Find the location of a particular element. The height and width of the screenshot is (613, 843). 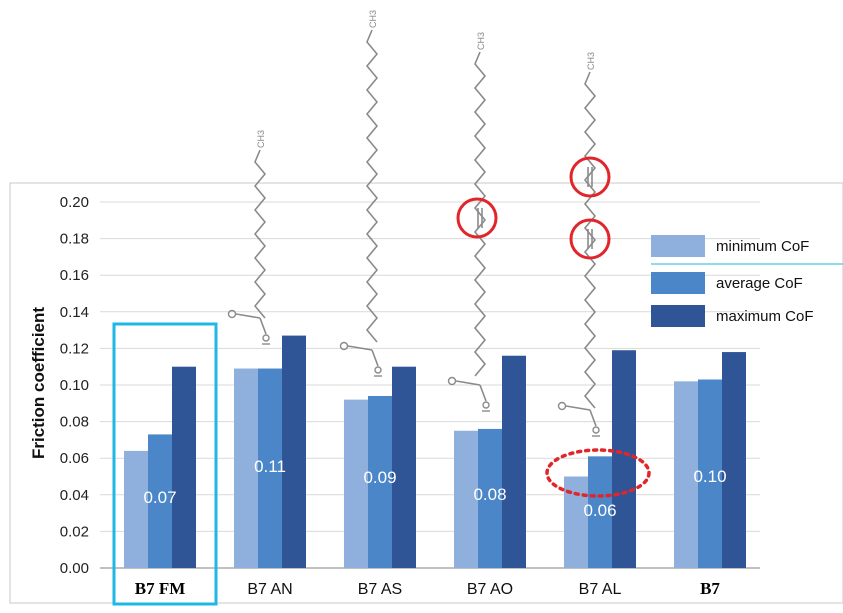

y-tick-label: 0.18 is located at coordinates (74, 239).